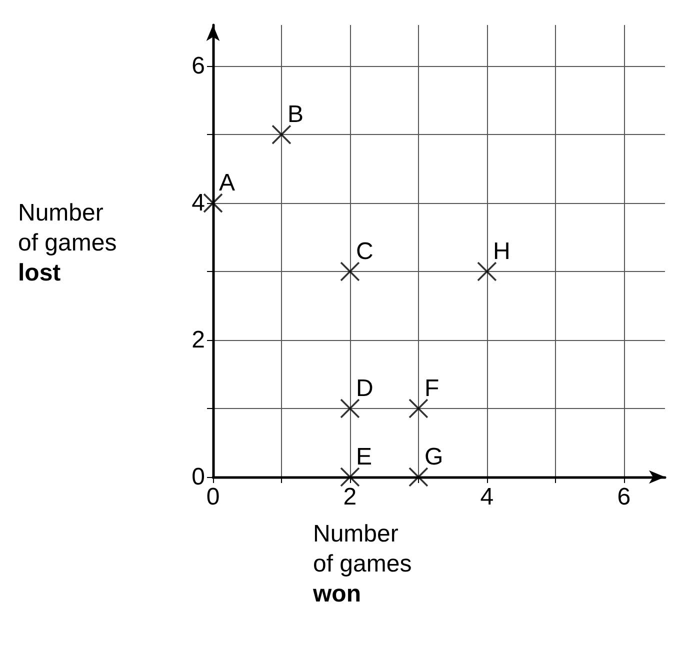  I want to click on x-tick-label: 6, so click(624, 497).